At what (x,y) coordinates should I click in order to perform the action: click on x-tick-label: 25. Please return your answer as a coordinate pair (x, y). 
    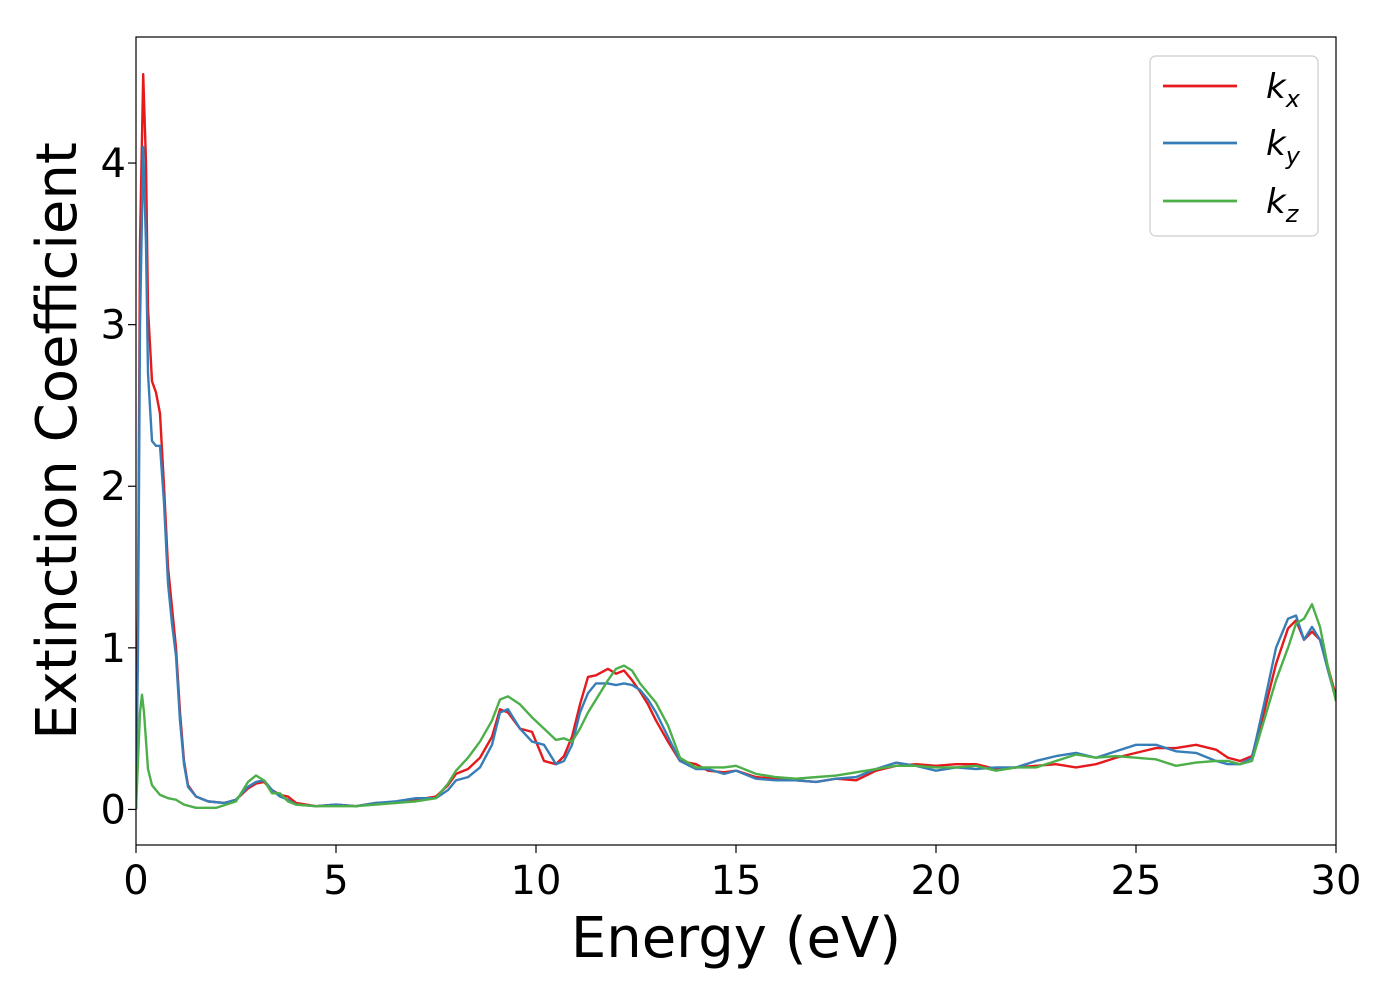
    Looking at the image, I should click on (1136, 881).